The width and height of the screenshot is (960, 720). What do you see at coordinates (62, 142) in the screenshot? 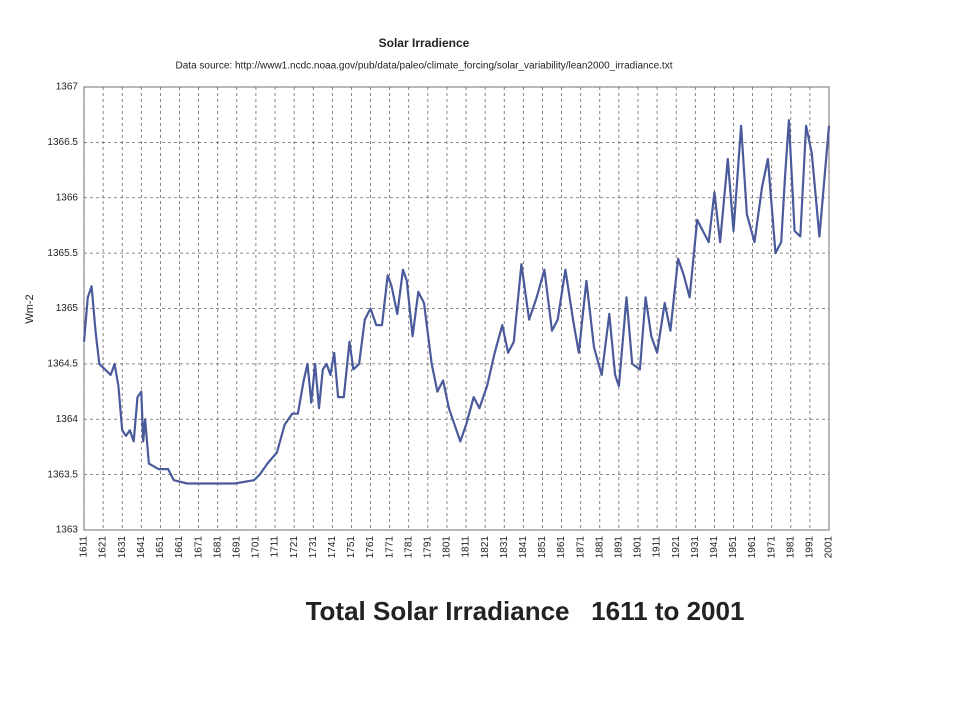
I see `y-tick-label: 1366.5` at bounding box center [62, 142].